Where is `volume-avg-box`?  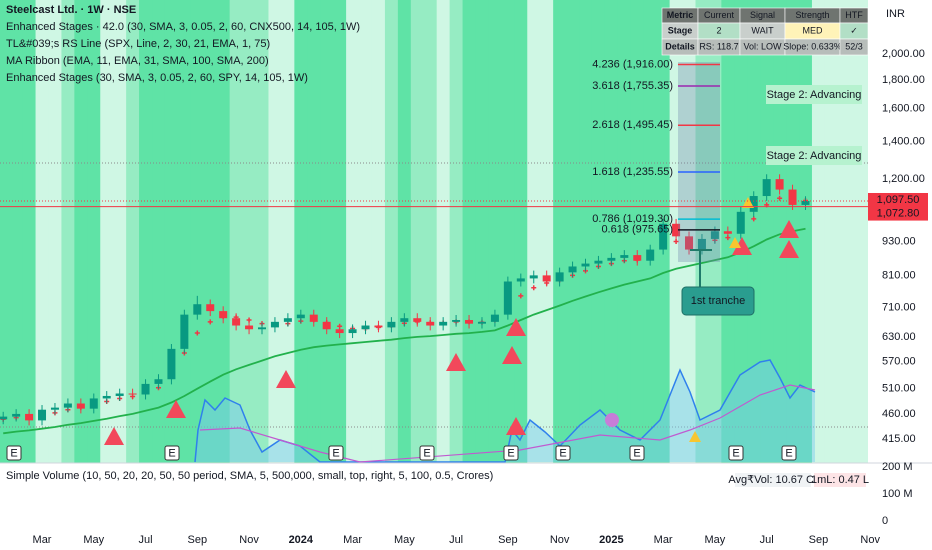
volume-avg-box is located at coordinates (773, 480).